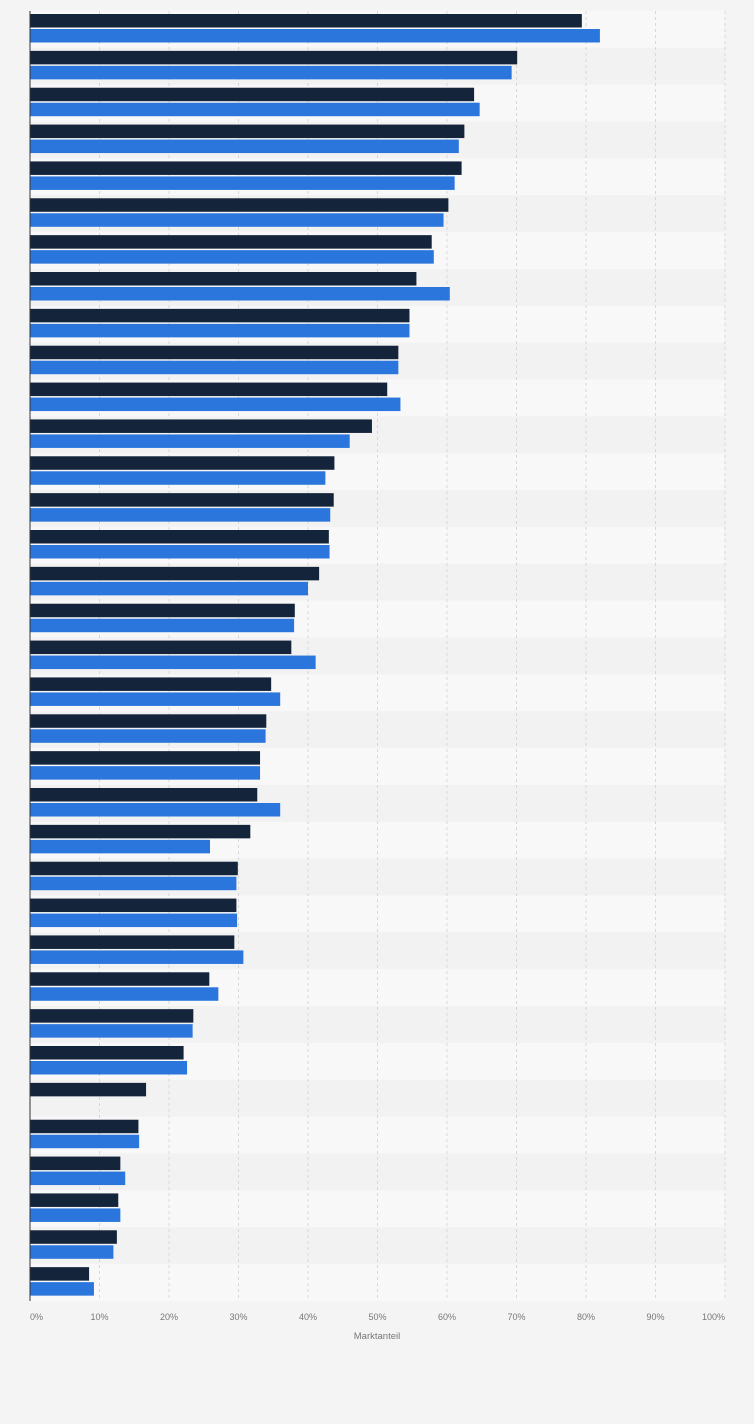 The width and height of the screenshot is (754, 1424). What do you see at coordinates (586, 1317) in the screenshot?
I see `x-tick-label: 80%` at bounding box center [586, 1317].